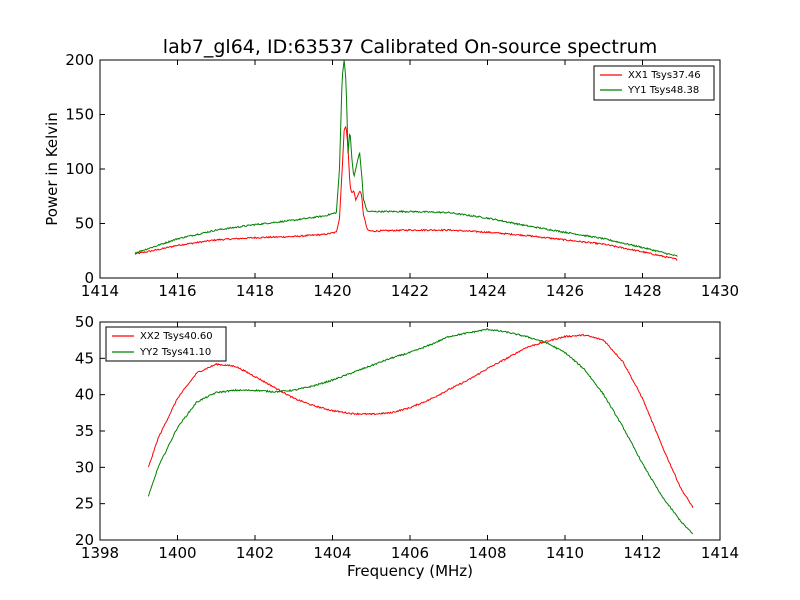 The image size is (800, 600). I want to click on top-xtick-label: 1418, so click(255, 291).